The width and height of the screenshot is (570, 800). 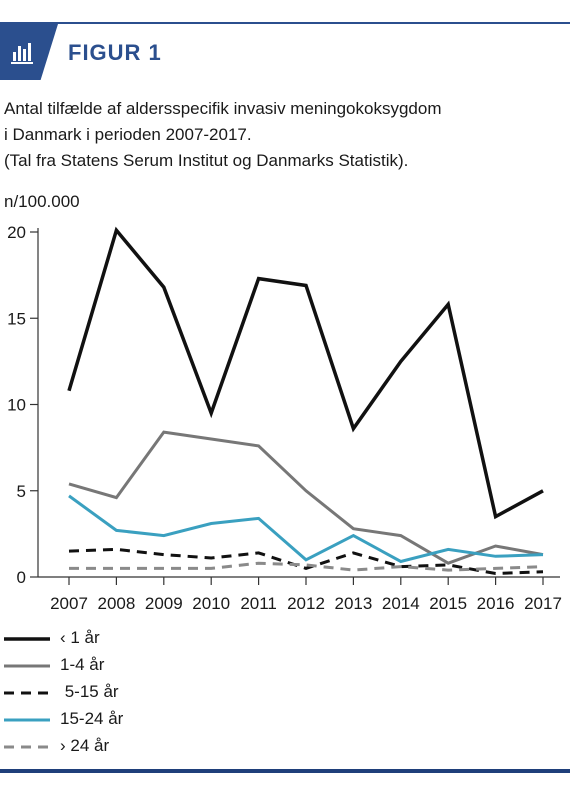 What do you see at coordinates (92, 718) in the screenshot?
I see `legend-label: 15-24 år` at bounding box center [92, 718].